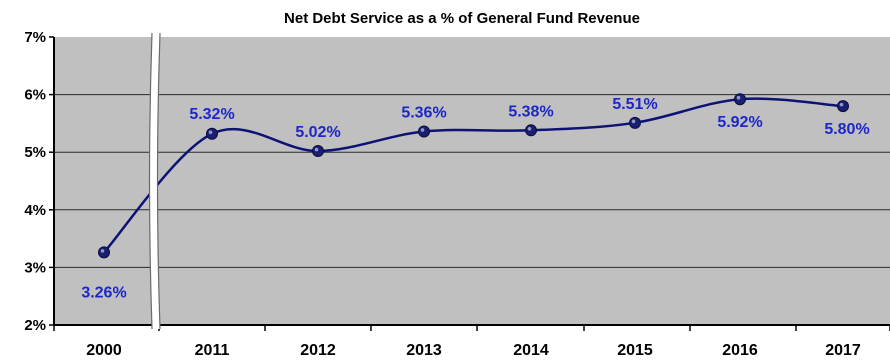 The image size is (890, 360). What do you see at coordinates (103, 292) in the screenshot?
I see `data-label: 3.26%` at bounding box center [103, 292].